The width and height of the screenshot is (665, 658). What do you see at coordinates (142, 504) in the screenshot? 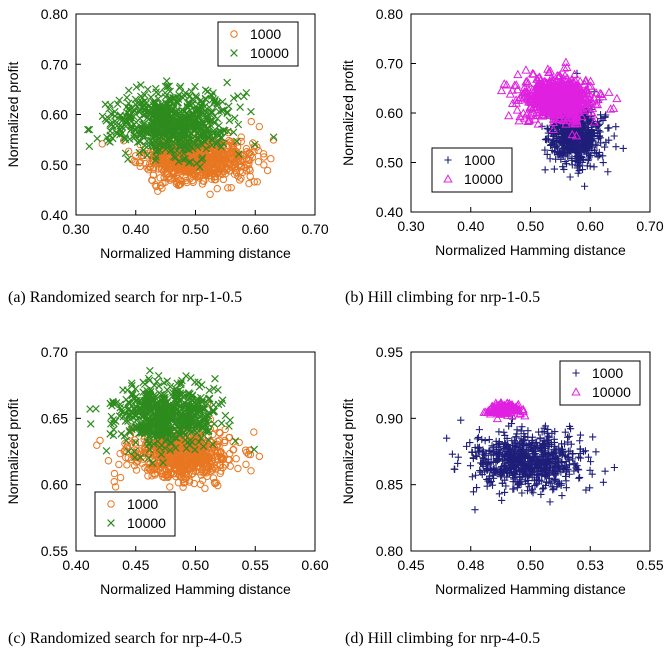
I see `legend-label-1000: 1000` at bounding box center [142, 504].